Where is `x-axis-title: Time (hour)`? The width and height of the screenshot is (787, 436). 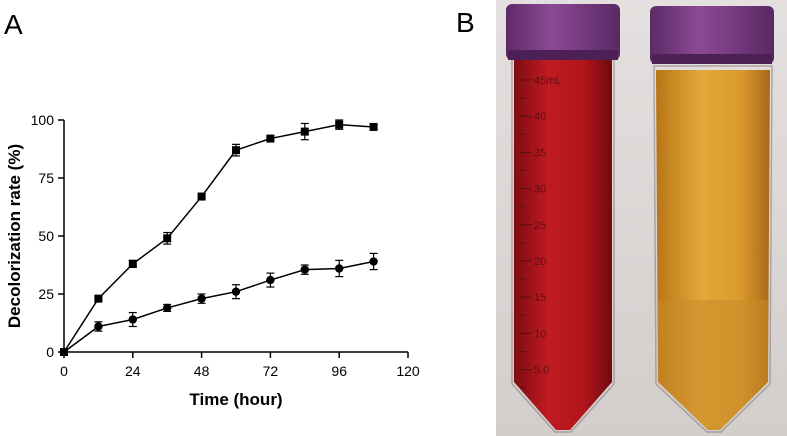 x-axis-title: Time (hour) is located at coordinates (235, 399).